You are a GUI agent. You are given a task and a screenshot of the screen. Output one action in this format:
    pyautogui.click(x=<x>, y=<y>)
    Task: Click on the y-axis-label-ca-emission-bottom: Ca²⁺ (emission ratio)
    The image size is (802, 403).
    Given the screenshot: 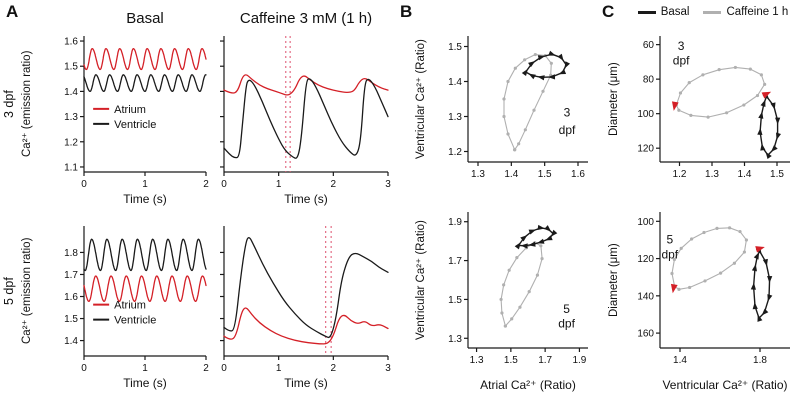 What is the action you would take?
    pyautogui.click(x=27, y=291)
    